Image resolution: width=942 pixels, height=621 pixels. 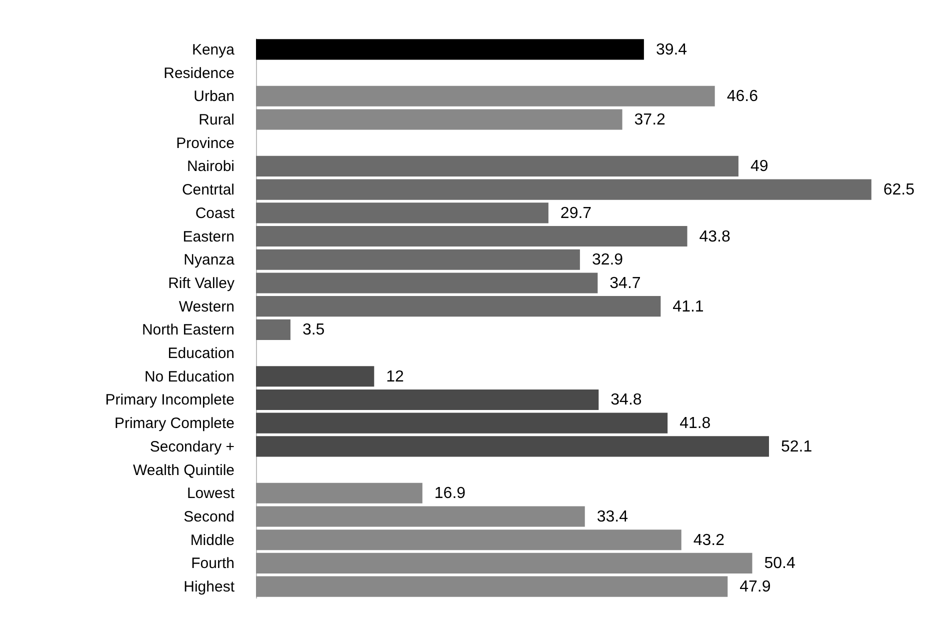 I want to click on data-label: 32.9, so click(x=608, y=260).